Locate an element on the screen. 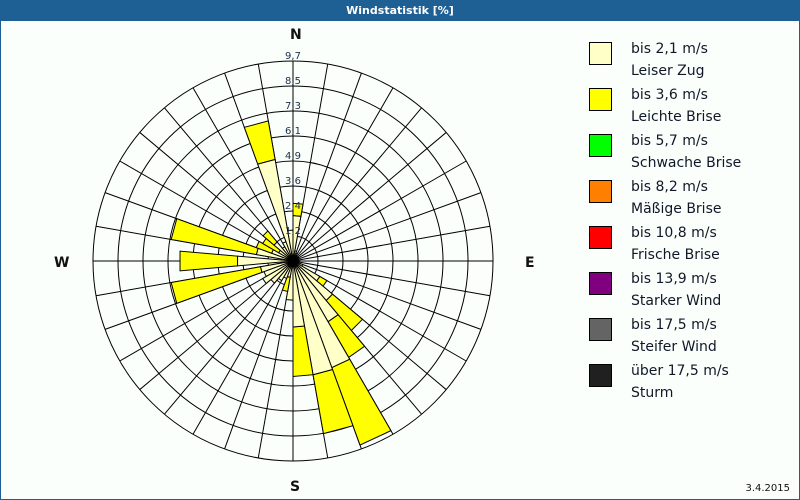 This screenshot has width=800, height=500. compass-west: W is located at coordinates (62, 263).